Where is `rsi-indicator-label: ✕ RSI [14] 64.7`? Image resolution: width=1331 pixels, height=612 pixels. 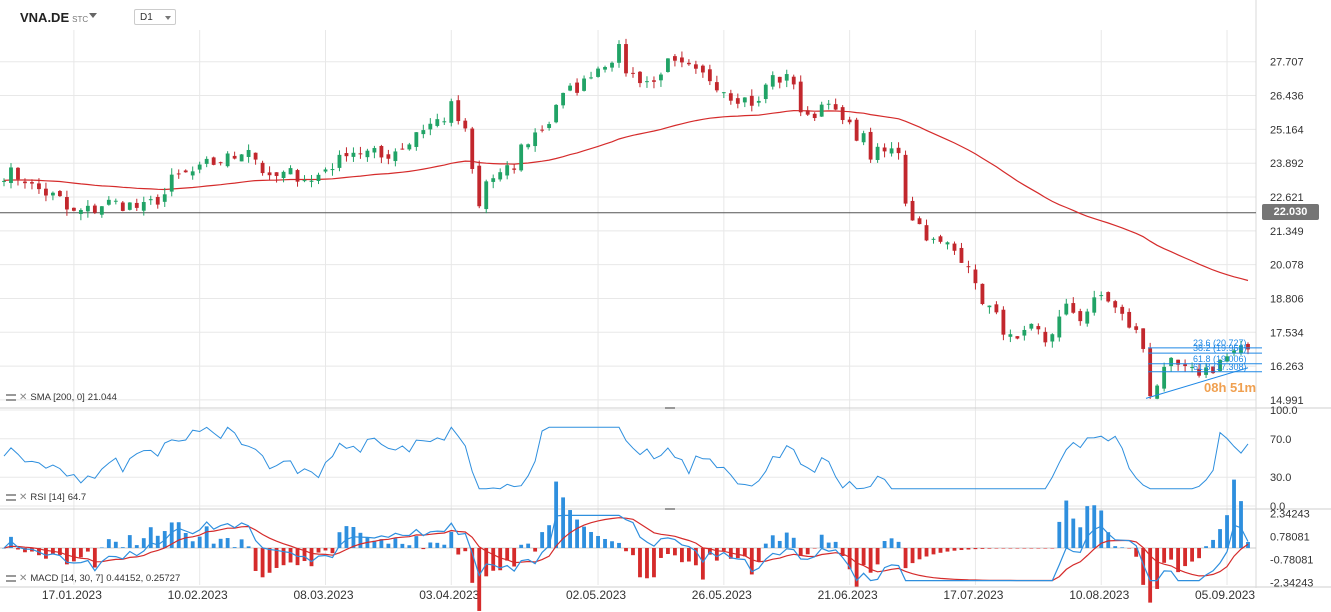
rsi-indicator-label: ✕ RSI [14] 64.7 is located at coordinates (46, 497).